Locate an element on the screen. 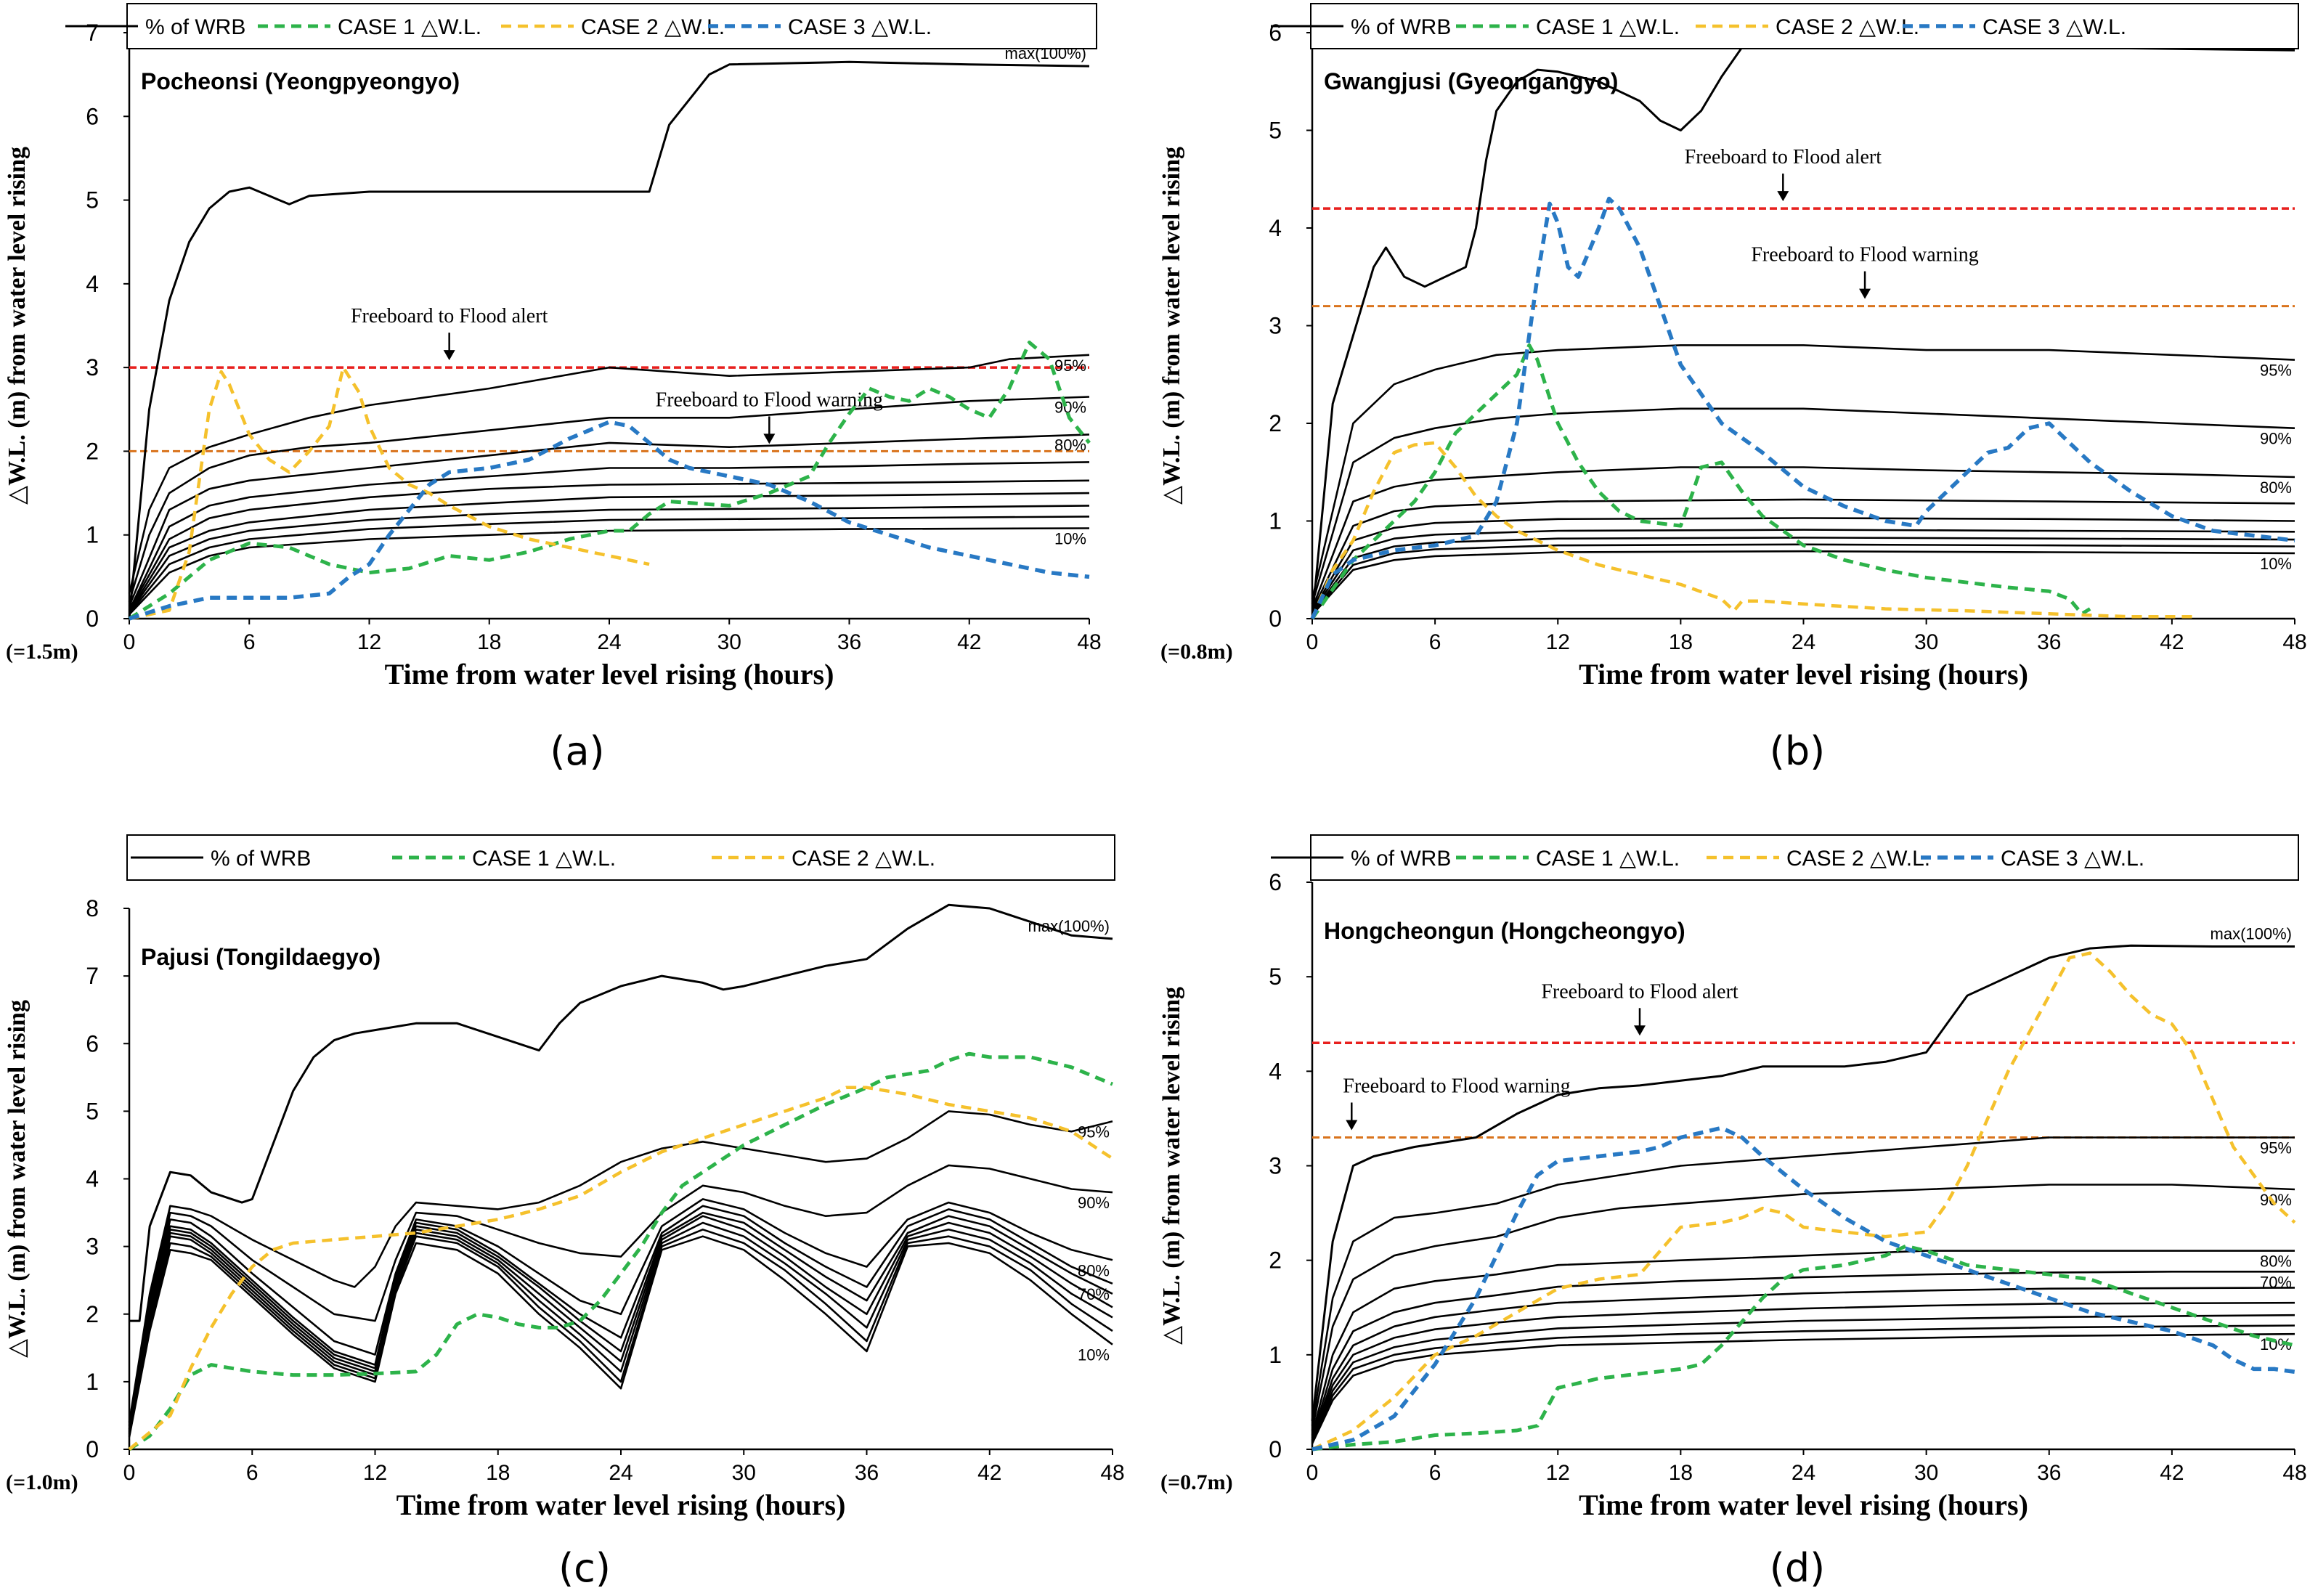  legend-box is located at coordinates (611, 26).